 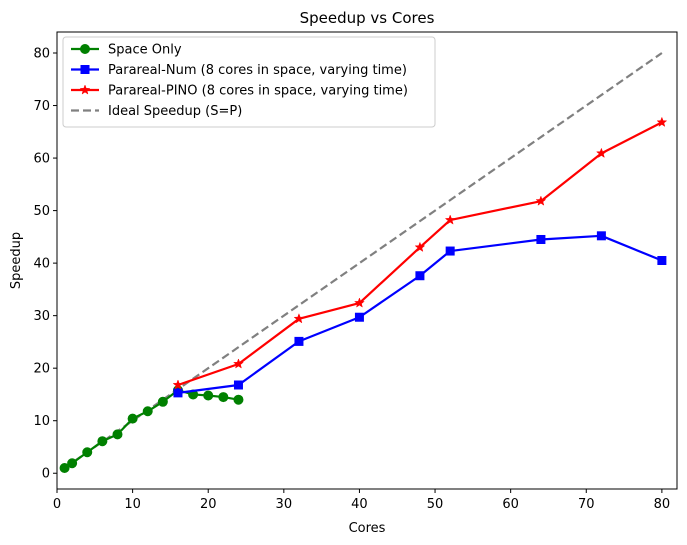 What do you see at coordinates (41, 421) in the screenshot?
I see `y-tick-label: 10` at bounding box center [41, 421].